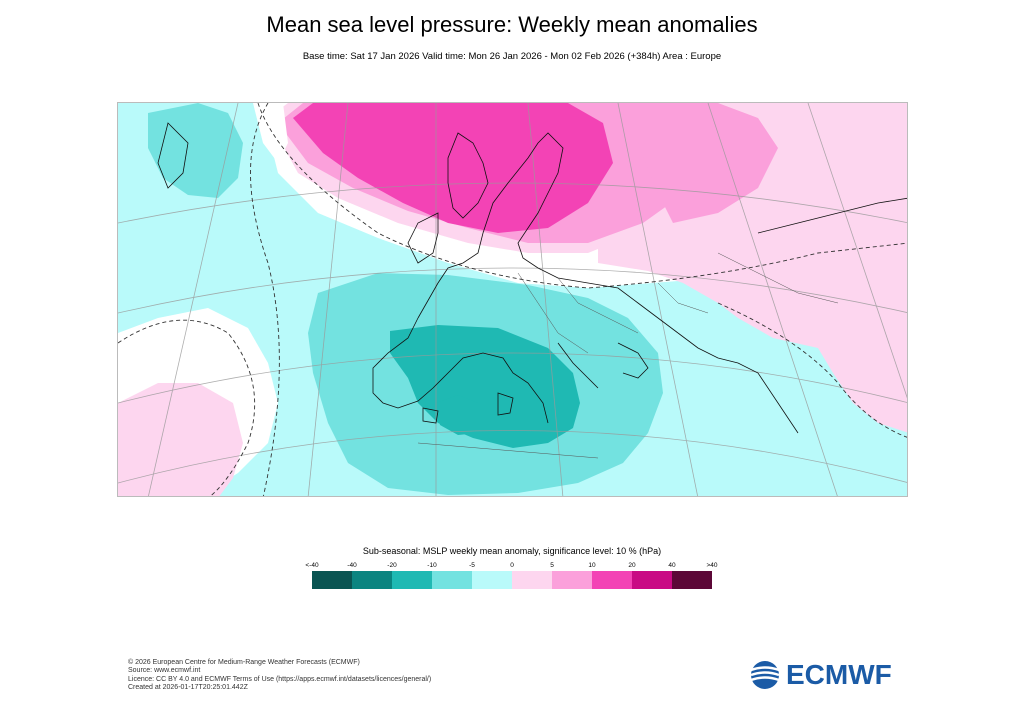  I want to click on neutral-zone-northwest, so click(270, 133).